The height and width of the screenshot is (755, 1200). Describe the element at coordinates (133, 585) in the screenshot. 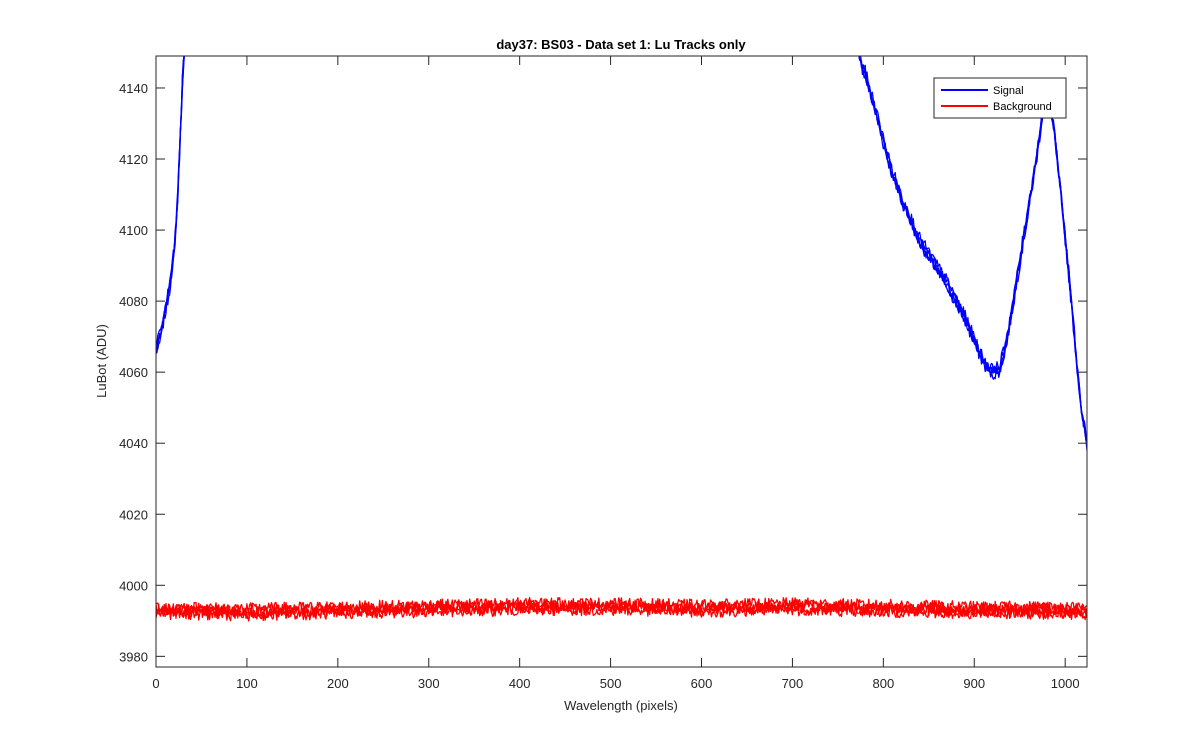

I see `y-tick-label-4000: 4000` at that location.